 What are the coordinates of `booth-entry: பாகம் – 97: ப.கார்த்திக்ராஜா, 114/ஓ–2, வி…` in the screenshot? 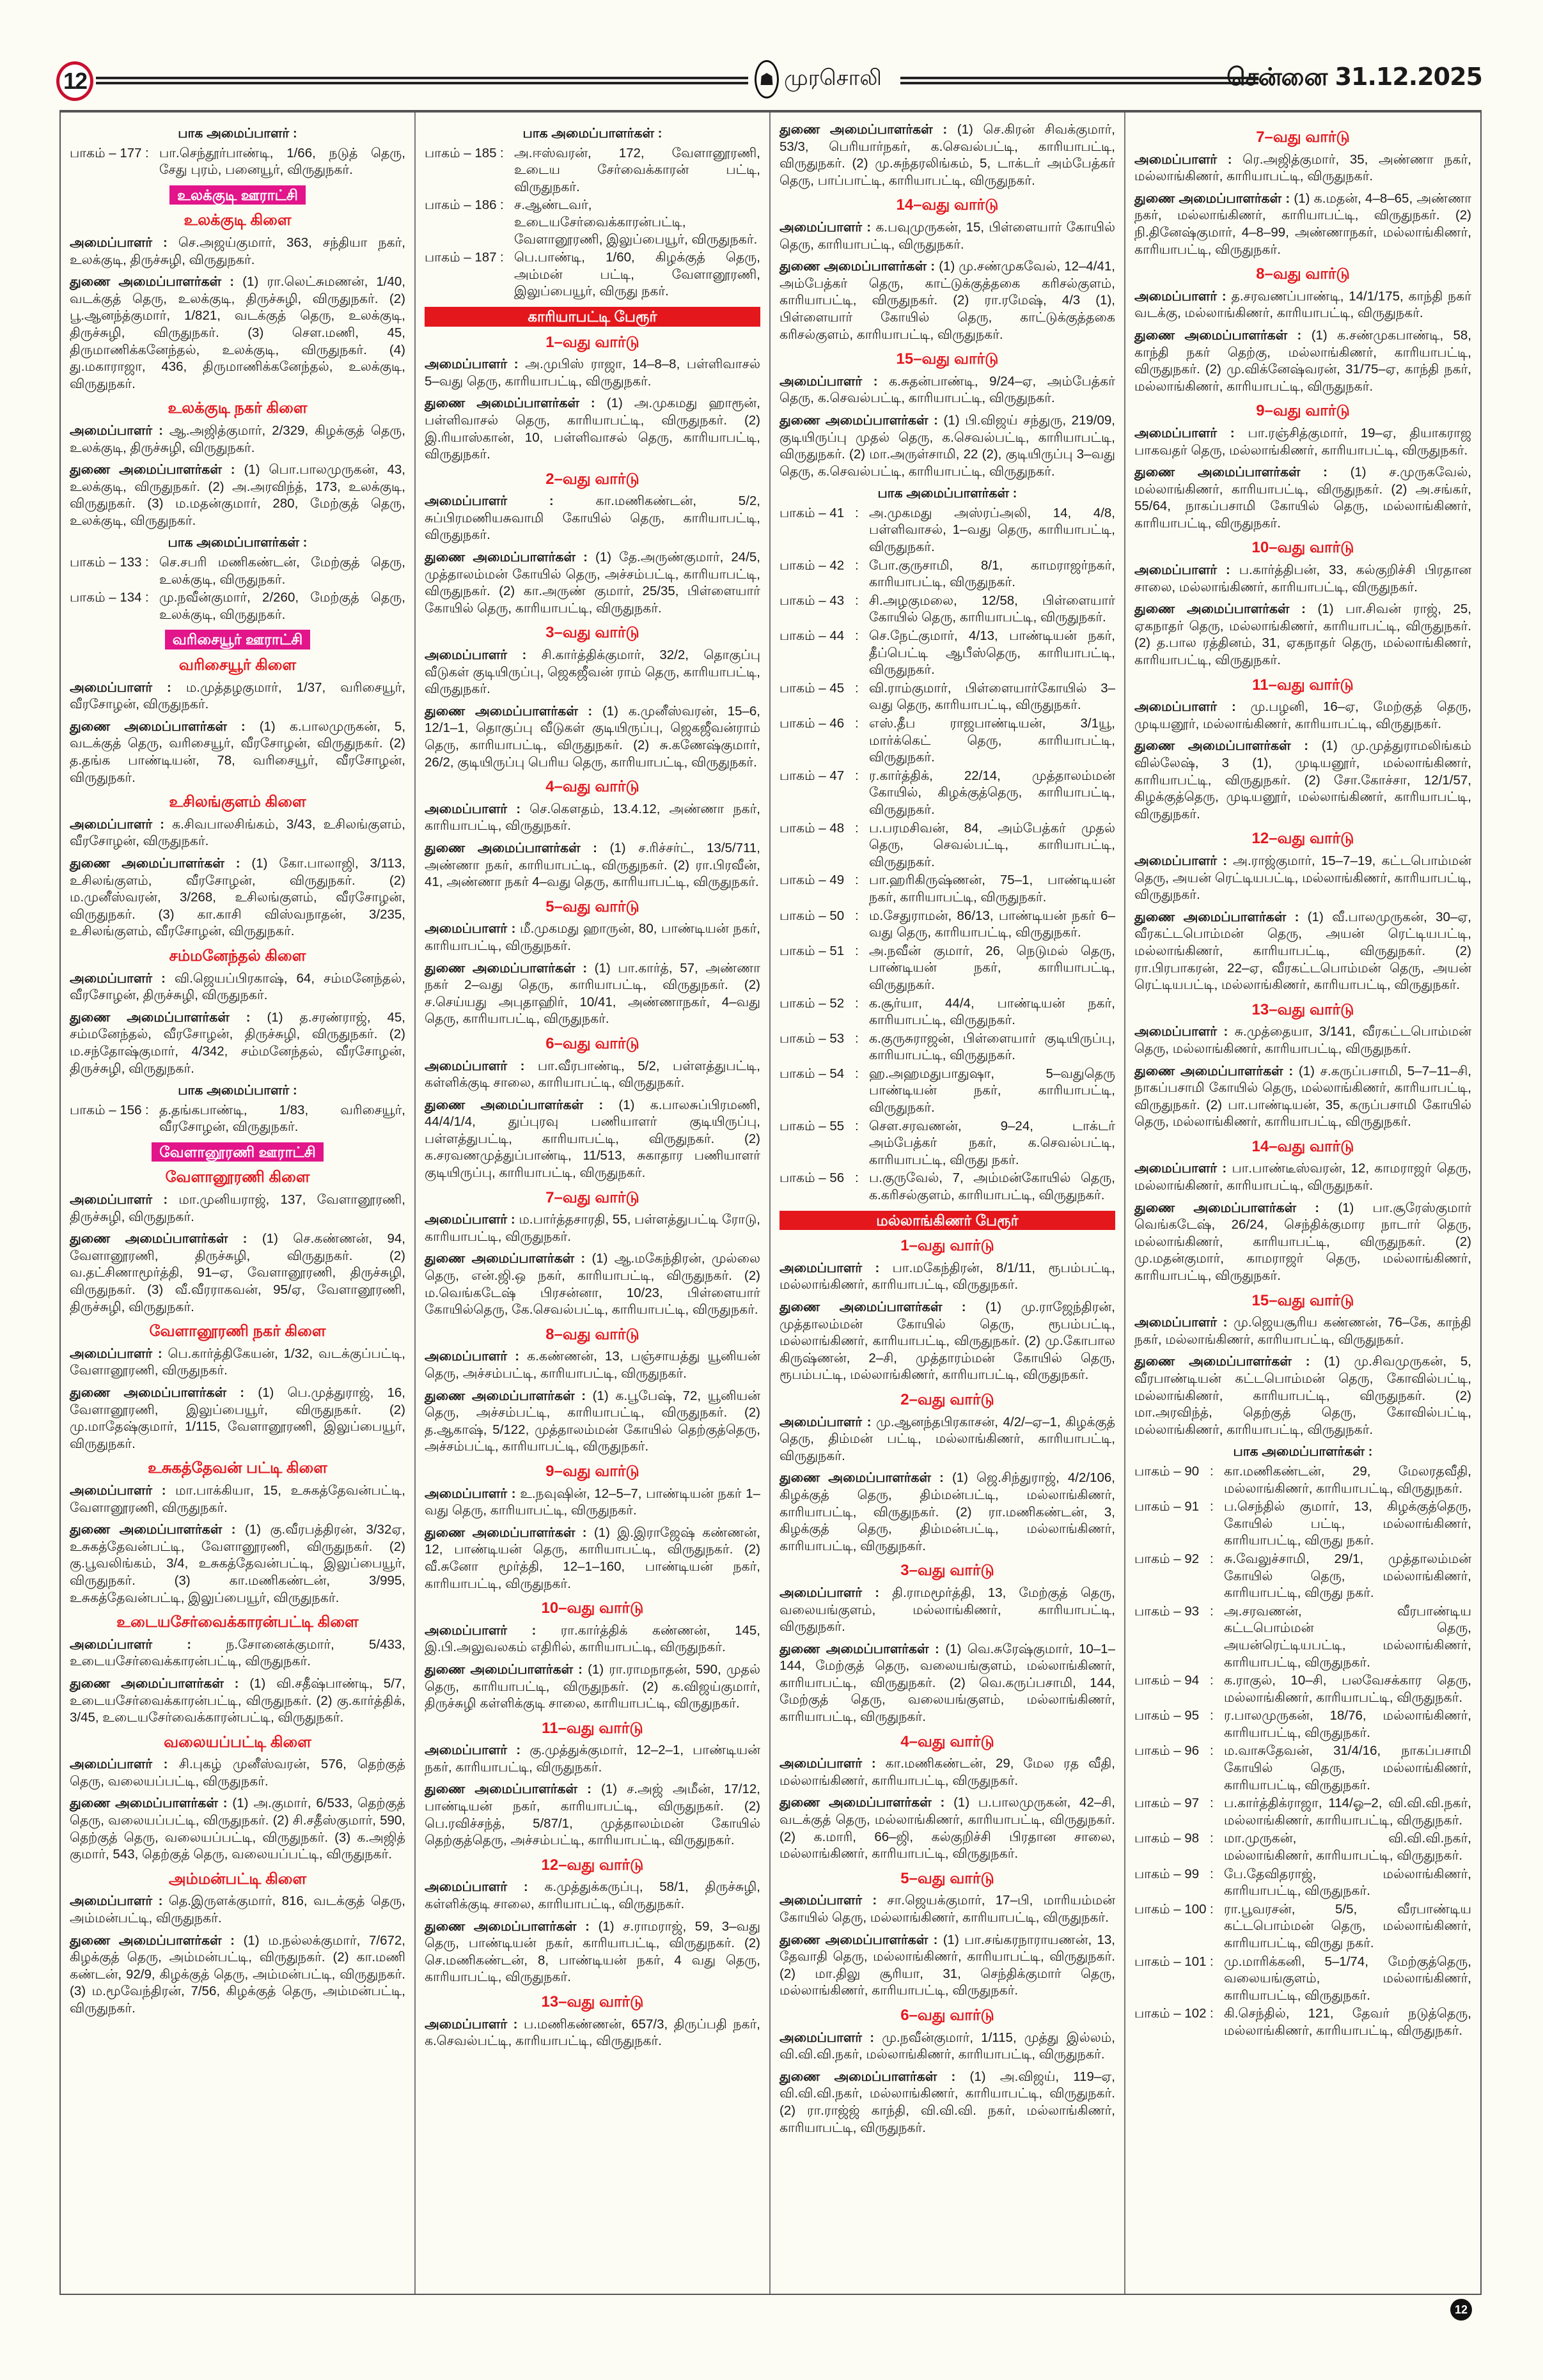 It's located at (1302, 1812).